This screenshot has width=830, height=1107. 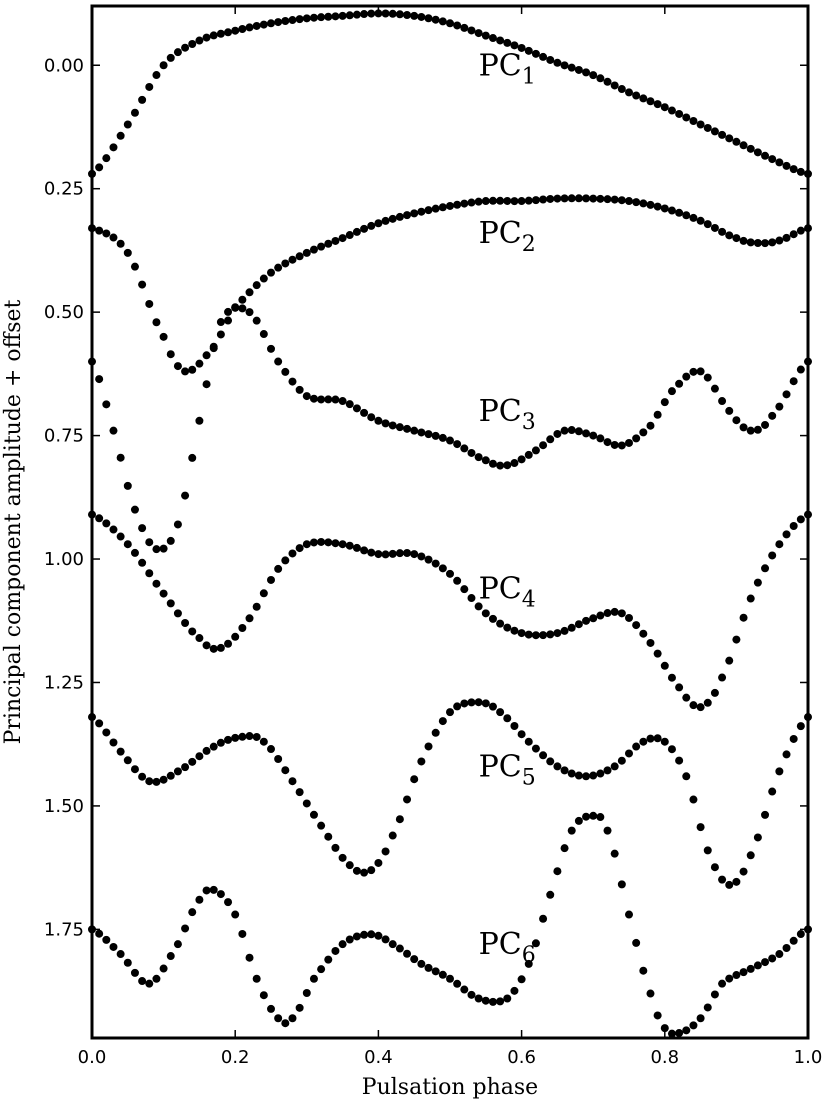 I want to click on series-label-subscript: 2, so click(x=529, y=244).